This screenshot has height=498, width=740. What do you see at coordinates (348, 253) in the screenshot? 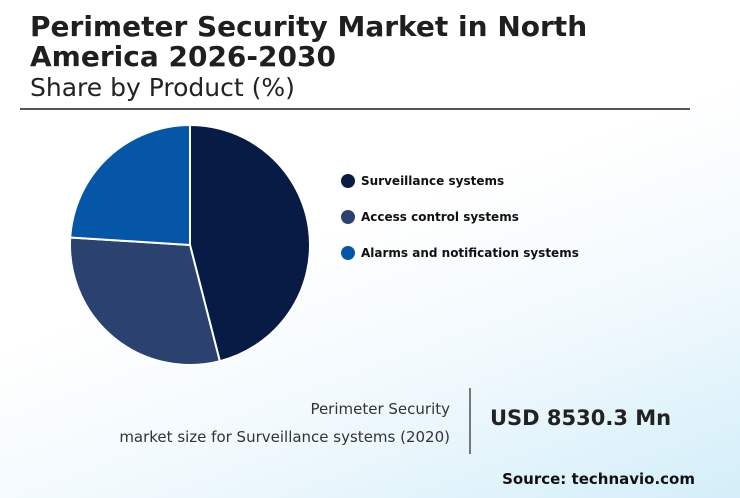
I see `legend-swatch-alarms` at bounding box center [348, 253].